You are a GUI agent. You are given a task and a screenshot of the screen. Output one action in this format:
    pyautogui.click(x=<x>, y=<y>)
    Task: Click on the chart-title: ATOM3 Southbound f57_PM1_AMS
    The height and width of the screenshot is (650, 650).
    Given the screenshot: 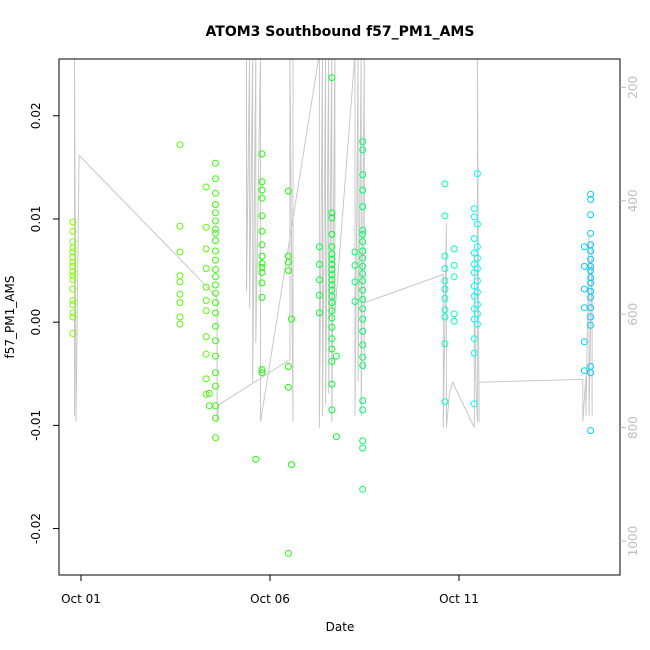 What is the action you would take?
    pyautogui.click(x=340, y=32)
    